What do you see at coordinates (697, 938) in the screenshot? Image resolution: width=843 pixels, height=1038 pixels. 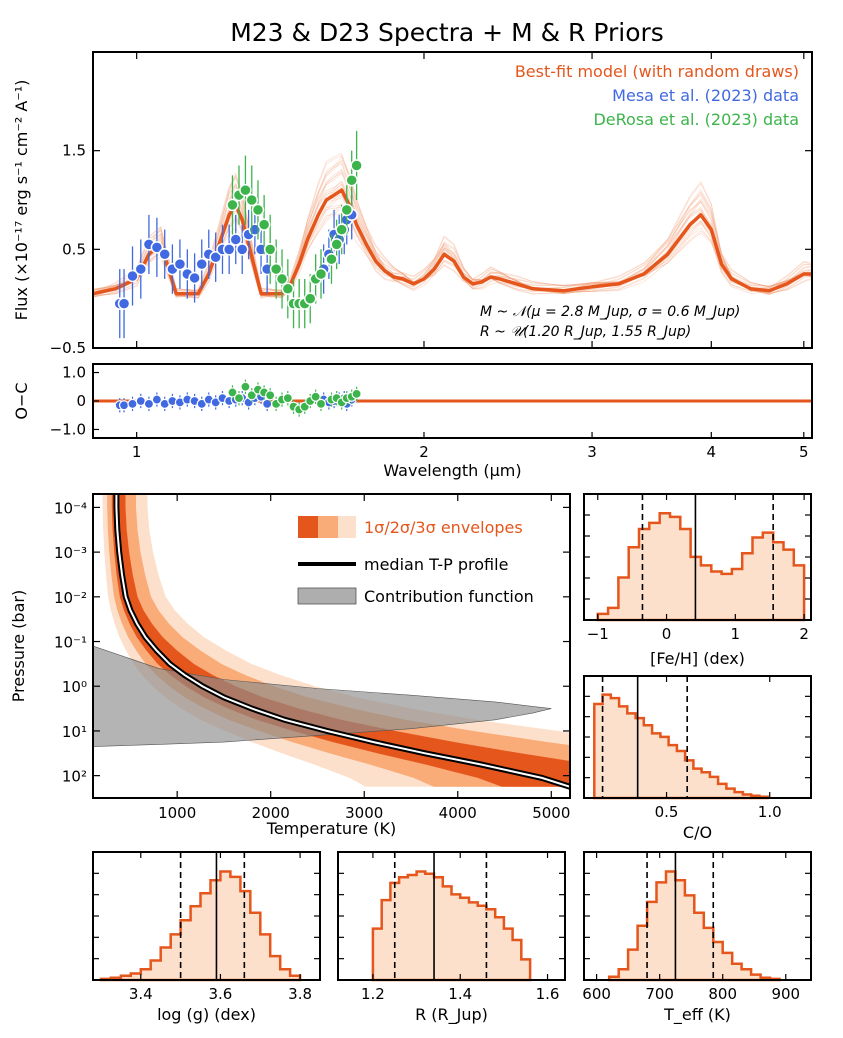 I see `teff-histogram: 600 700 800 900 T_eff (K)` at bounding box center [697, 938].